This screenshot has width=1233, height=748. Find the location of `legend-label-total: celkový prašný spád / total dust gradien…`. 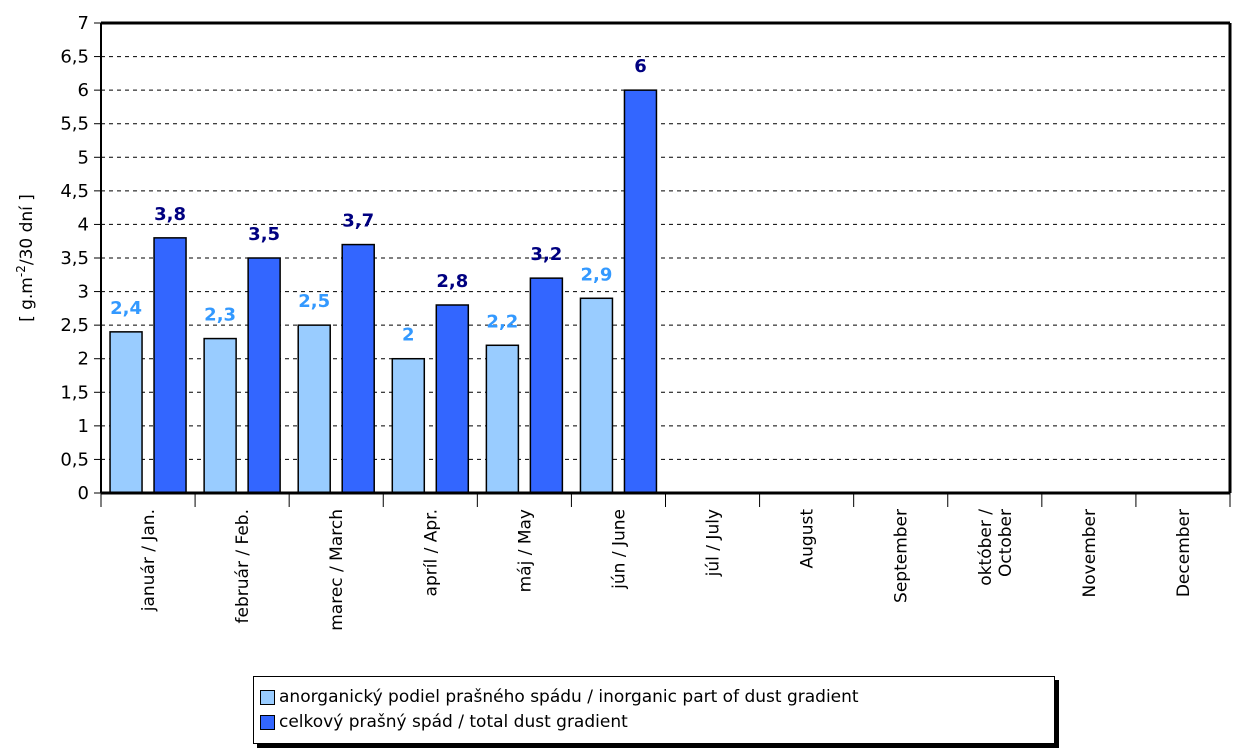

legend-label-total: celkový prašný spád / total dust gradien… is located at coordinates (453, 722).